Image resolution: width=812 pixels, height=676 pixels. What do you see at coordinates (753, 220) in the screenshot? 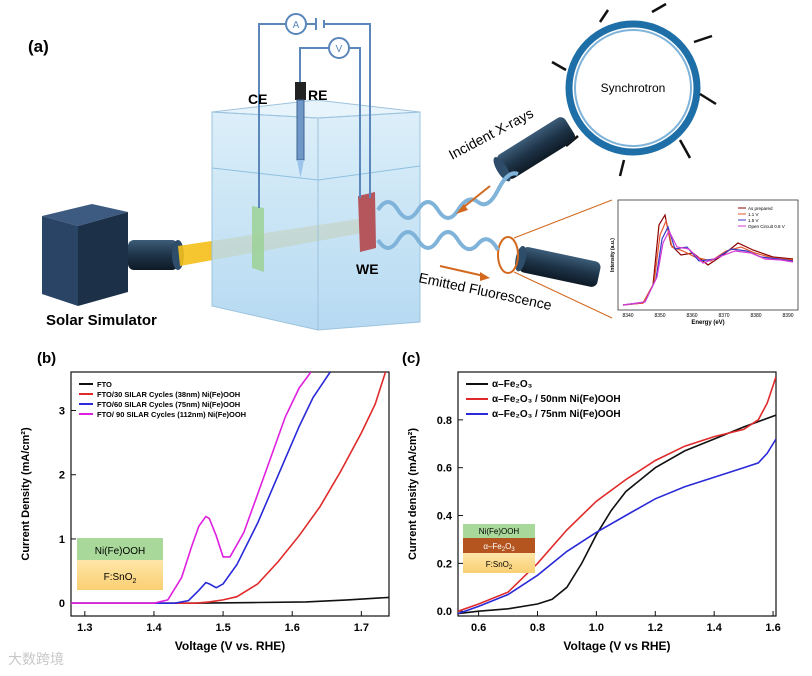
I see `inset-legend-label-2: 1.5 V` at bounding box center [753, 220].